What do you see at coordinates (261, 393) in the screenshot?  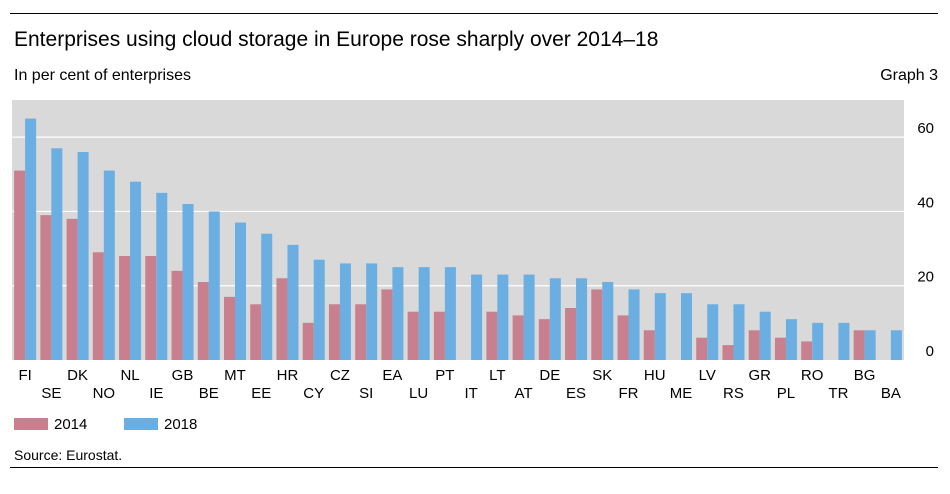 I see `x-tick-label: EE` at bounding box center [261, 393].